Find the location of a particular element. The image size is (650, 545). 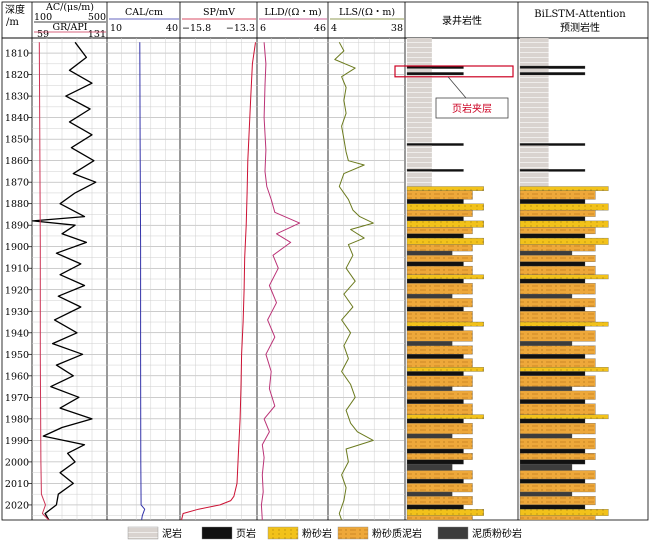

depth-axis-label: 深度 is located at coordinates (15, 9).